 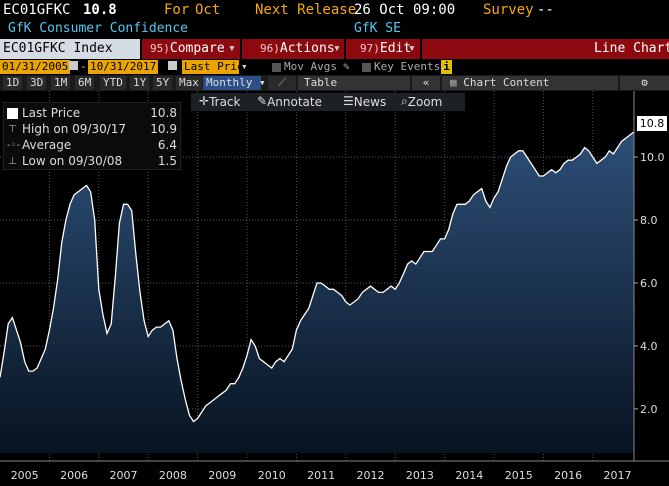 I want to click on field-dropdown-icon: ▾, so click(x=244, y=66).